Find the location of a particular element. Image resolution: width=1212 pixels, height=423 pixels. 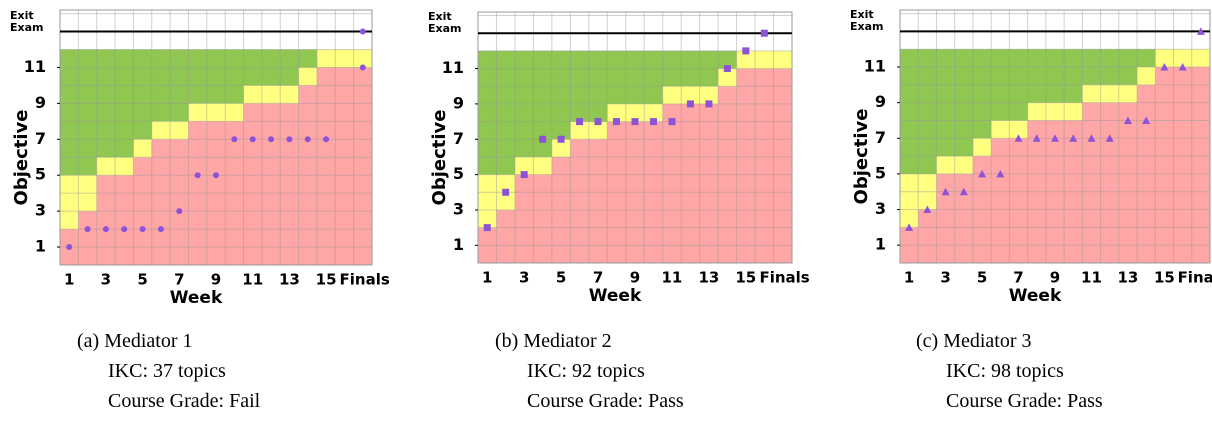

y-tick-label: Exit Exam is located at coordinates (445, 23).